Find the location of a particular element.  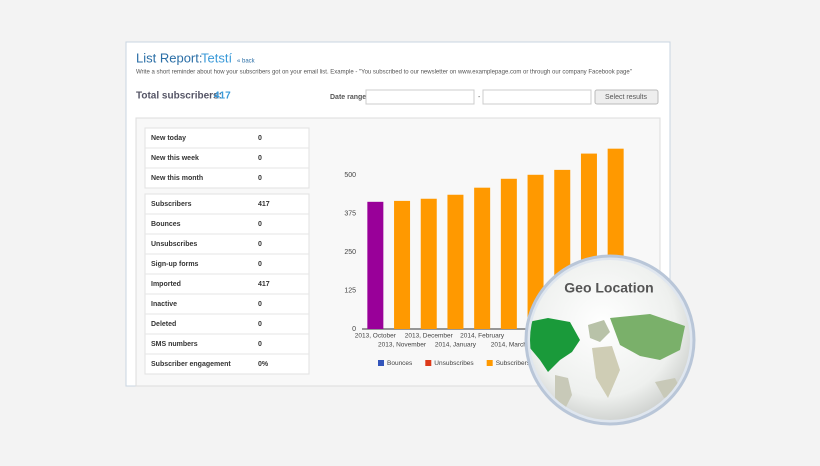

summary-label: Total subscribers: is located at coordinates (179, 96).